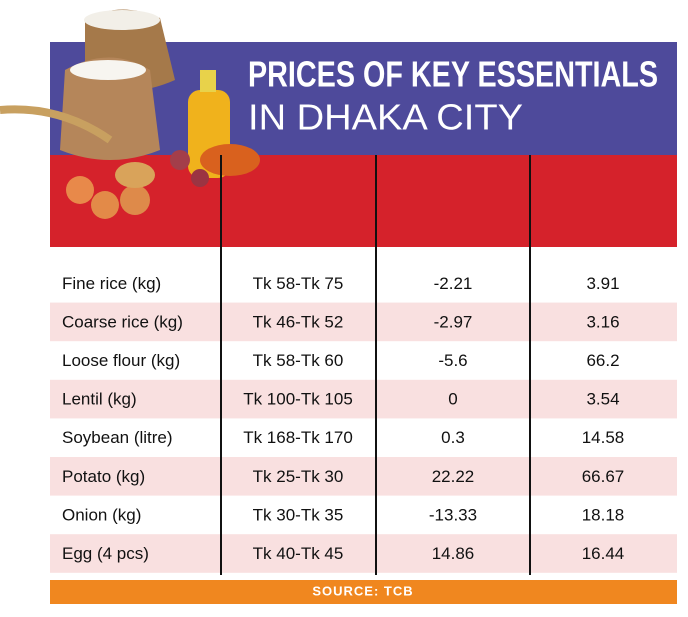  Describe the element at coordinates (602, 360) in the screenshot. I see `cell: 66.2` at that location.